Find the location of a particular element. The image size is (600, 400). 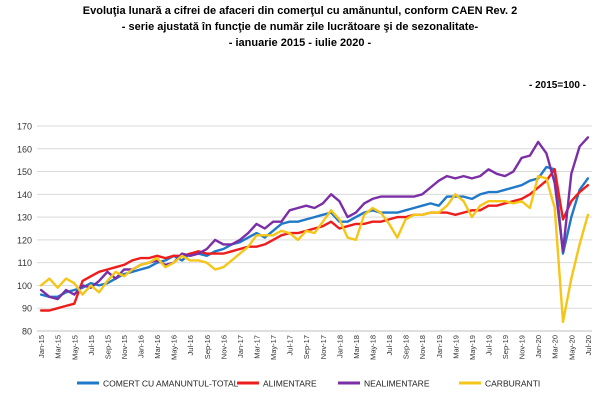

legend-item-1: COMERT CU AMANUNTUL-TOTAL is located at coordinates (158, 384).